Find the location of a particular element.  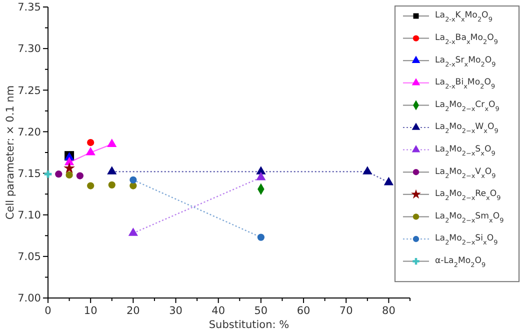

legend-label: La$_{2}$Mo$_{2−x}$Cr$_{x}$O$_{9}$ is located at coordinates (467, 106).